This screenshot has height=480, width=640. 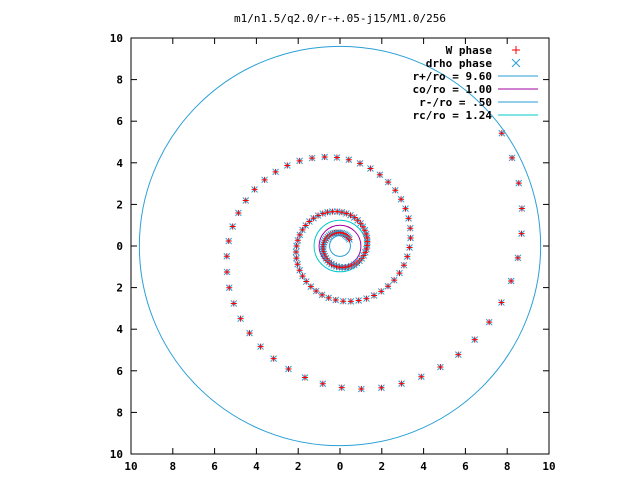 I want to click on legend-label: r+/ro = 9.60, so click(x=452, y=76).